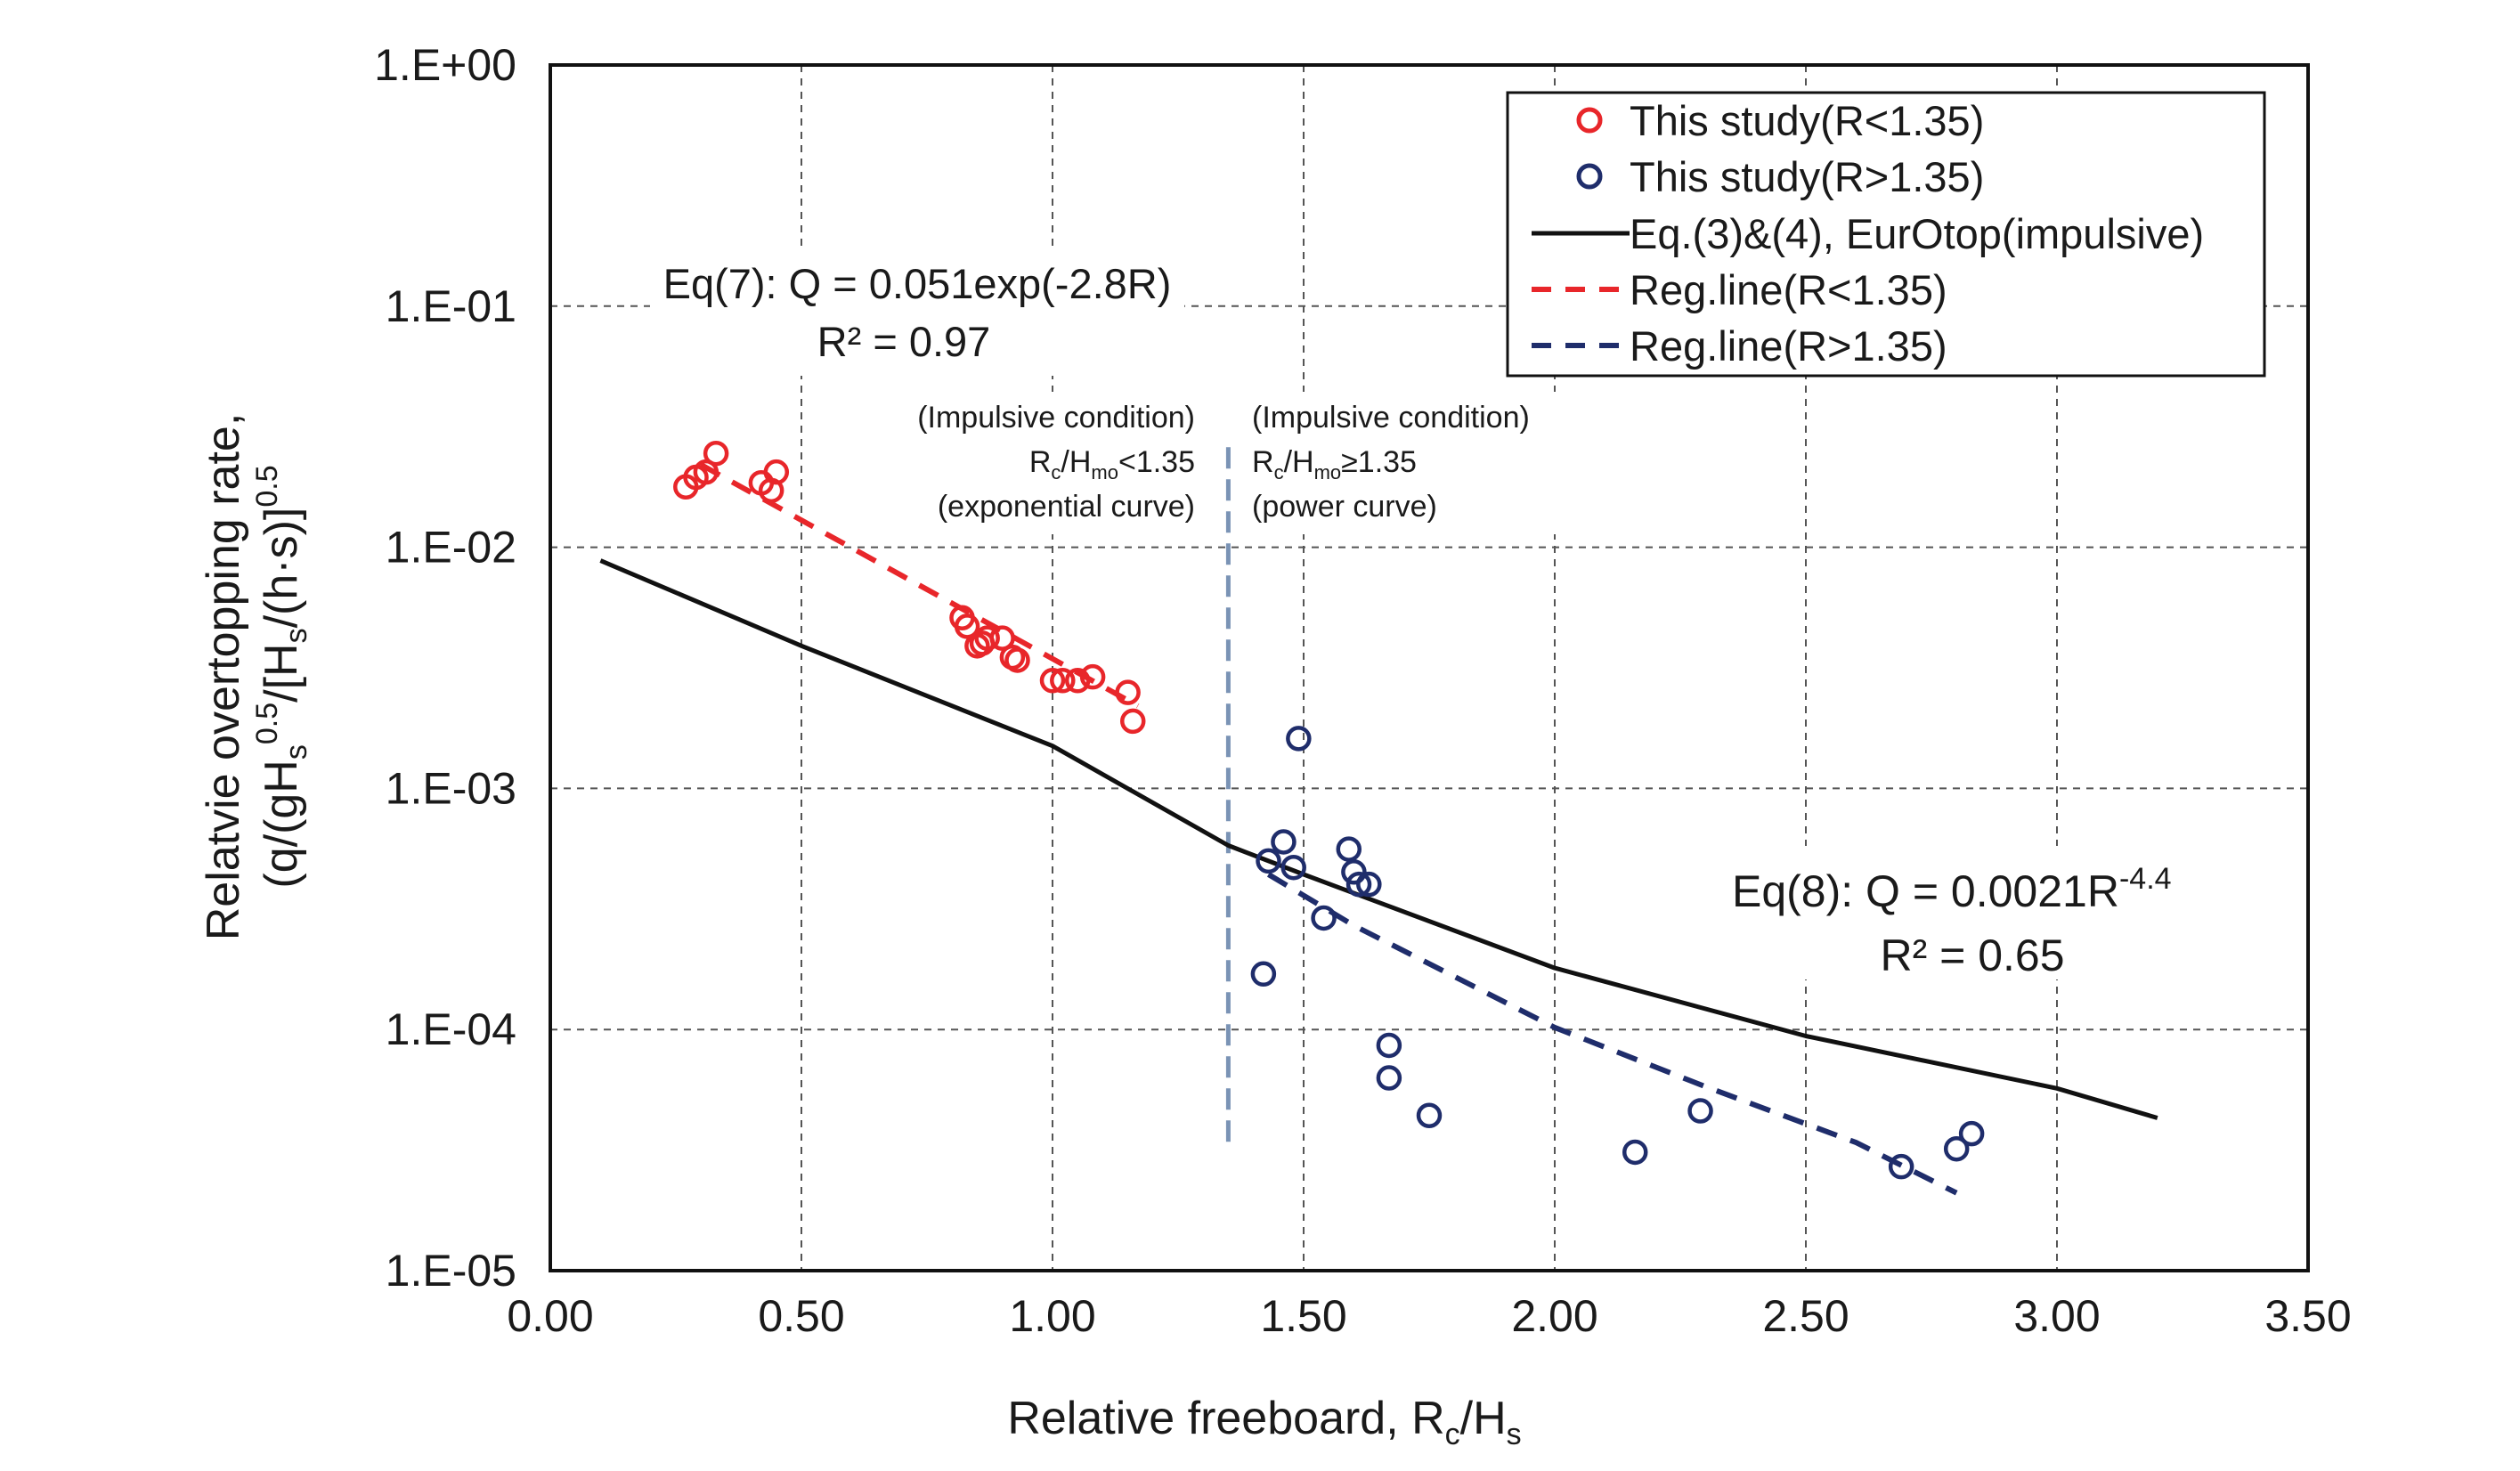  Describe the element at coordinates (1112, 464) in the screenshot. I see `left-note-line2: Rc/Hmo<1.35` at that location.